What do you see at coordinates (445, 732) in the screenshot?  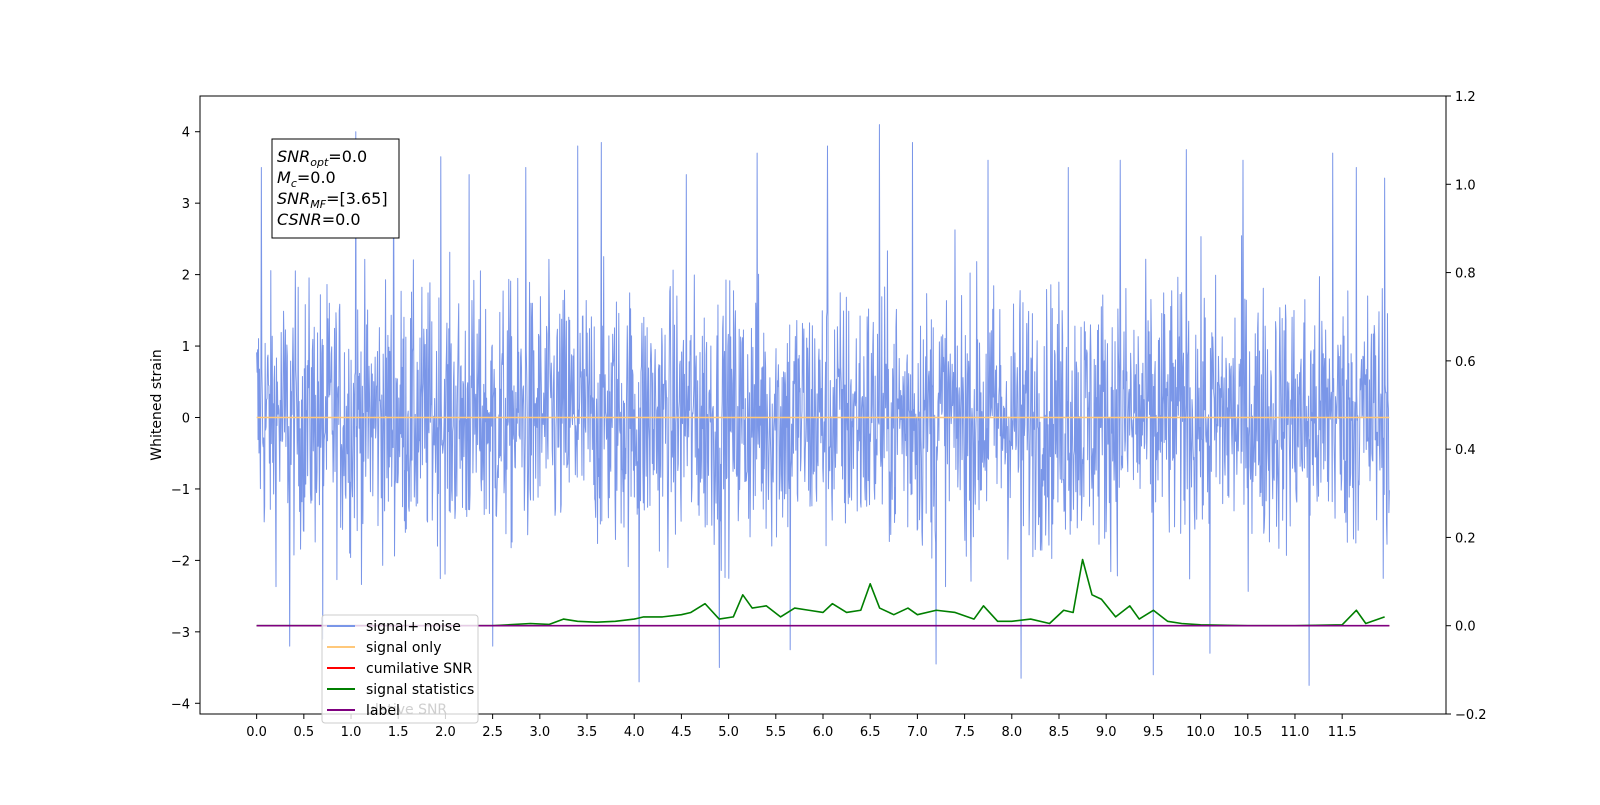 I see `x-tick-label: 2.0` at bounding box center [445, 732].